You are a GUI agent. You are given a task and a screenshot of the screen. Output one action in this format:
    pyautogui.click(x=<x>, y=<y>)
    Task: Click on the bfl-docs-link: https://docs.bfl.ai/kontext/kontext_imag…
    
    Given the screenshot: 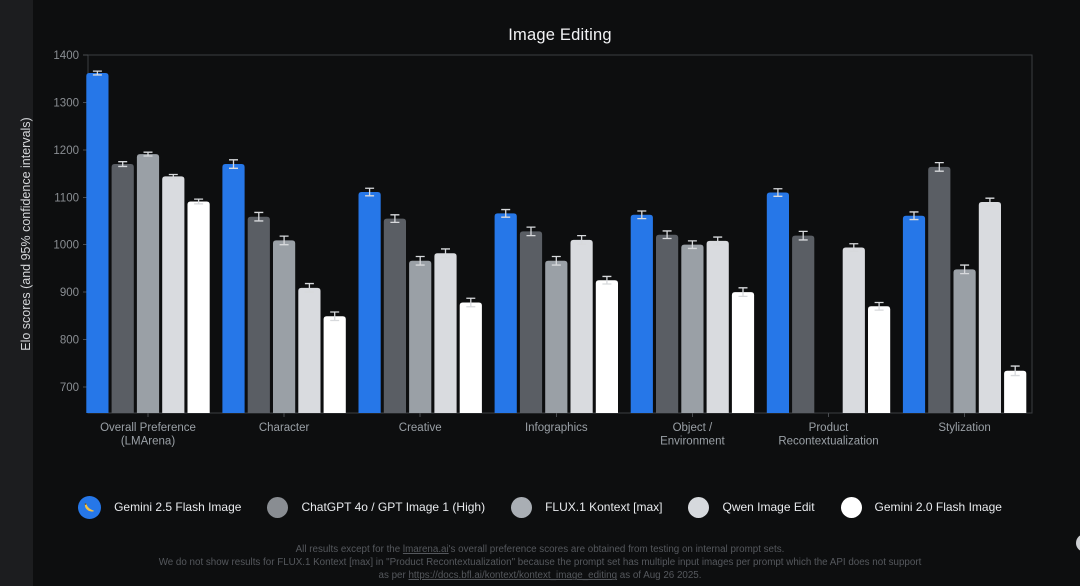 What is the action you would take?
    pyautogui.click(x=513, y=576)
    